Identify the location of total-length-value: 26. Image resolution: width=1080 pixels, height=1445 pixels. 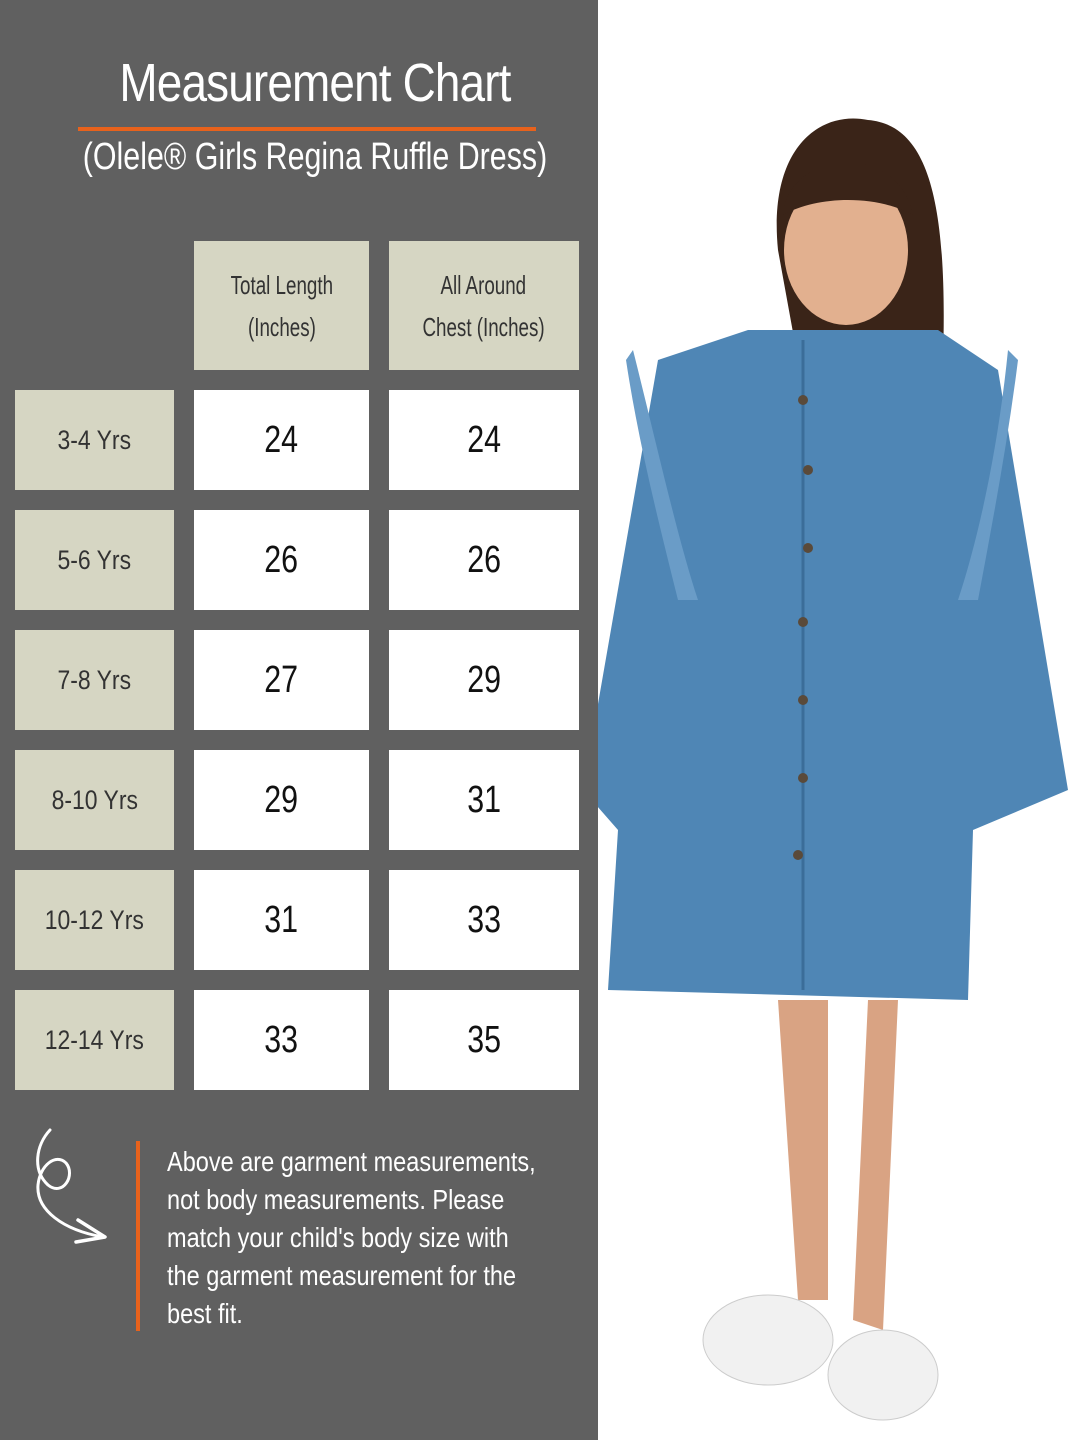
(281, 560).